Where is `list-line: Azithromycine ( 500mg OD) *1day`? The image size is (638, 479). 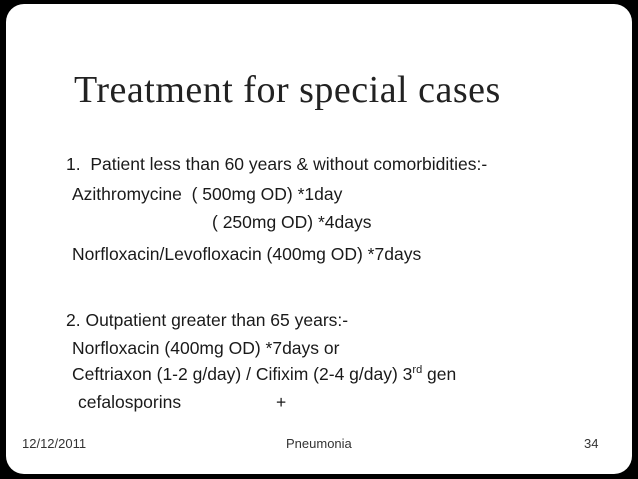 list-line: Azithromycine ( 500mg OD) *1day is located at coordinates (207, 194).